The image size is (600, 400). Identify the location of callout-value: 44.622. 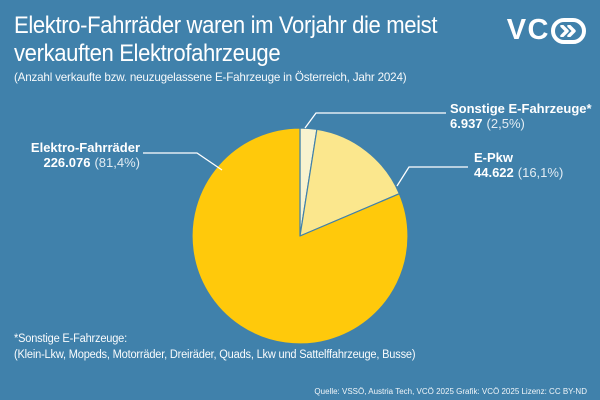
(494, 172).